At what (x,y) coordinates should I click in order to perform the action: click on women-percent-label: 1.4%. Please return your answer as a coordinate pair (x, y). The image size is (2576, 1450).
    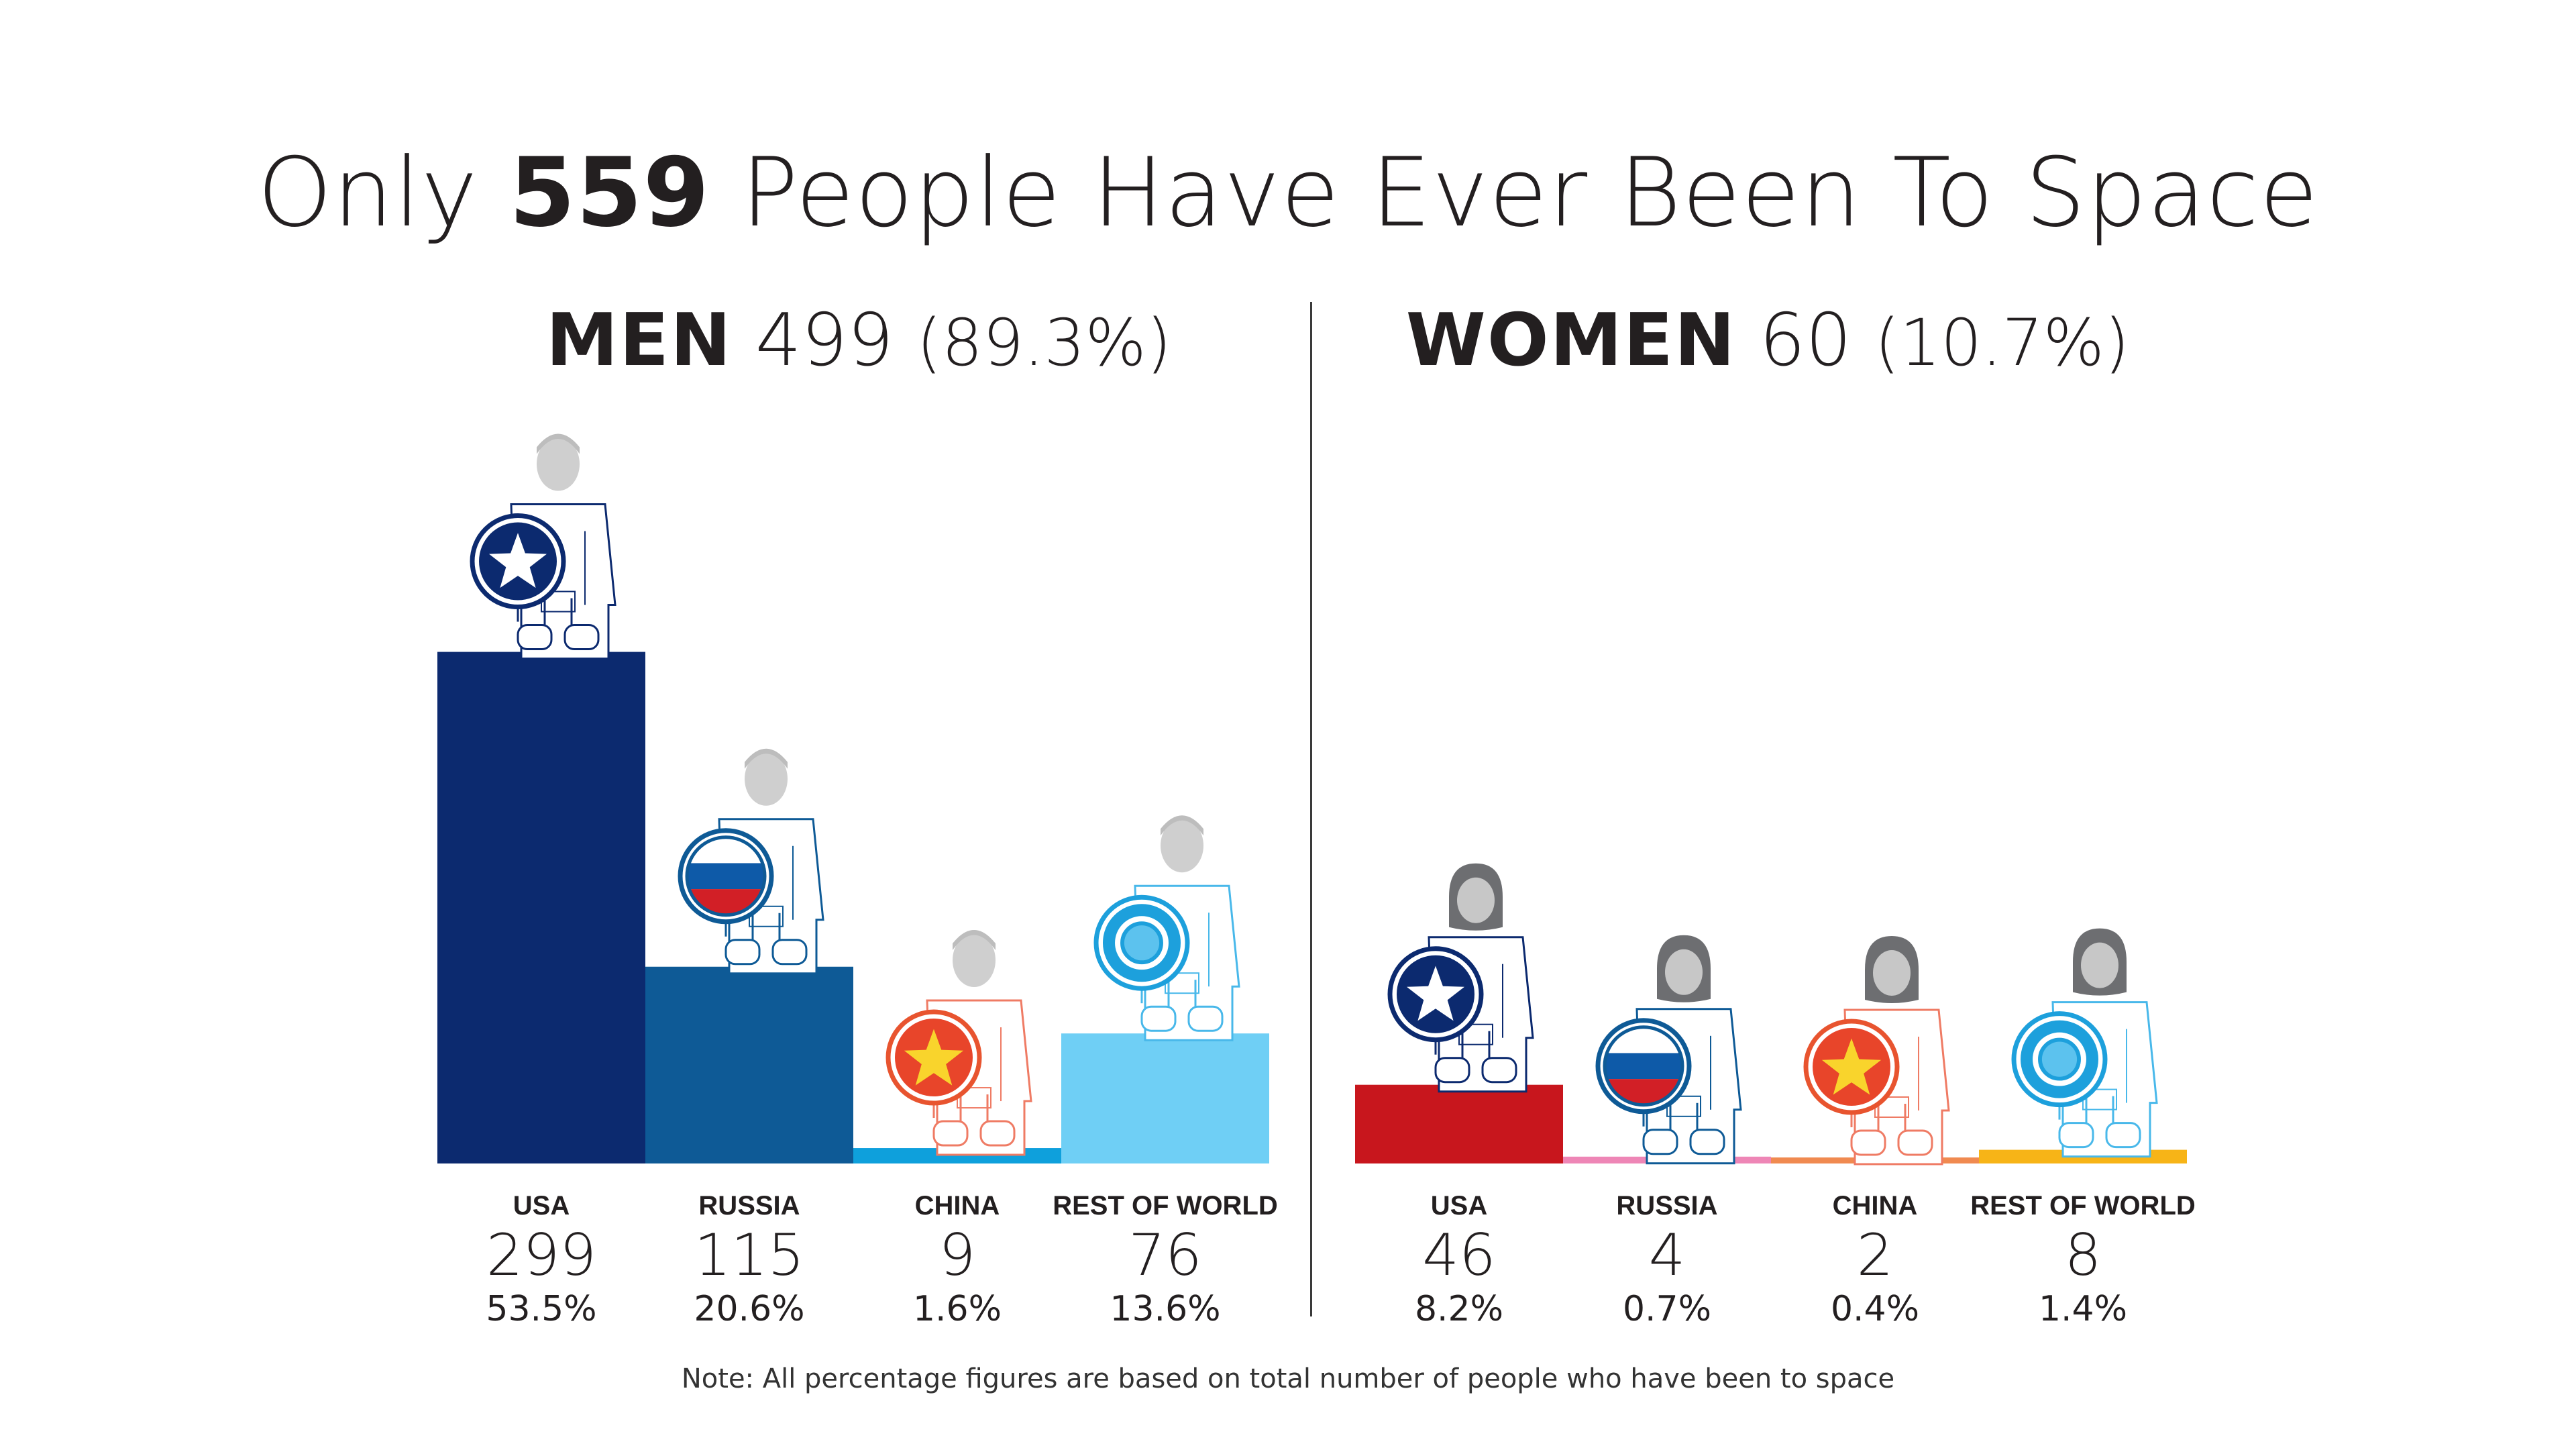
    Looking at the image, I should click on (2083, 1309).